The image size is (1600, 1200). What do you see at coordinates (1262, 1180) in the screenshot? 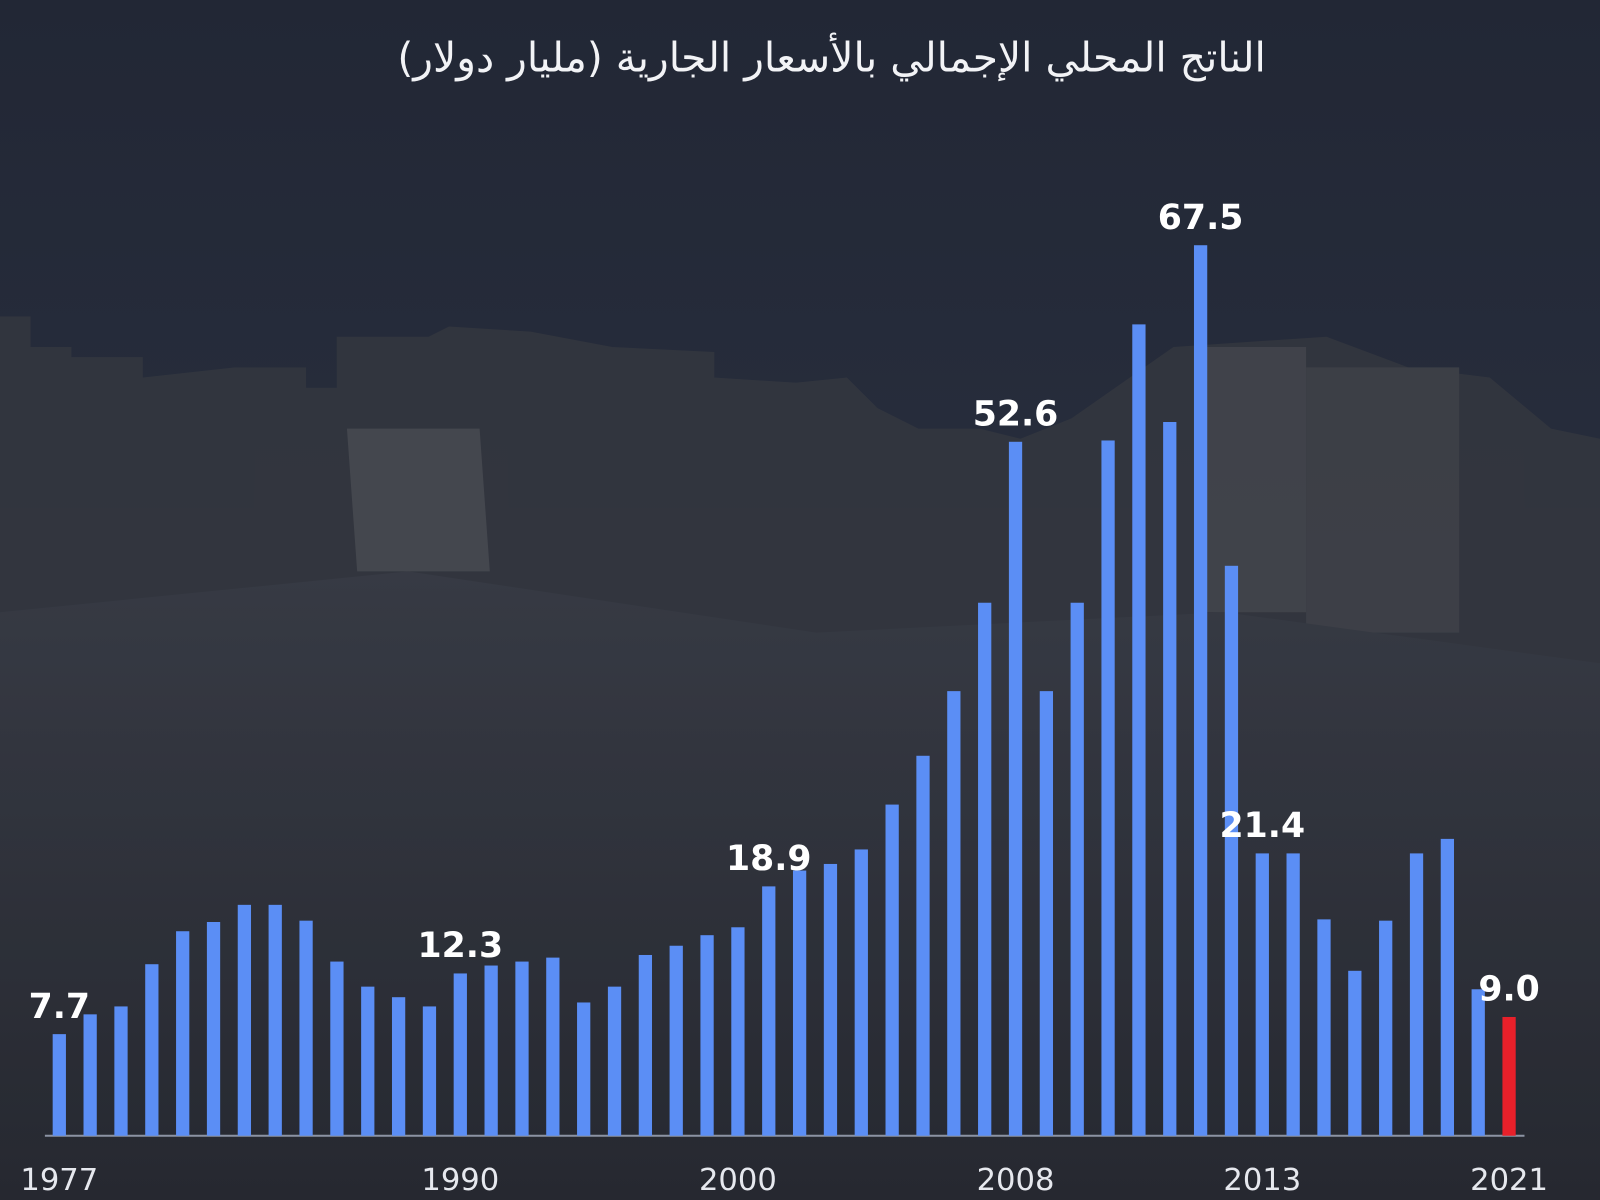
I see `x-tick-label: 2013` at bounding box center [1262, 1180].